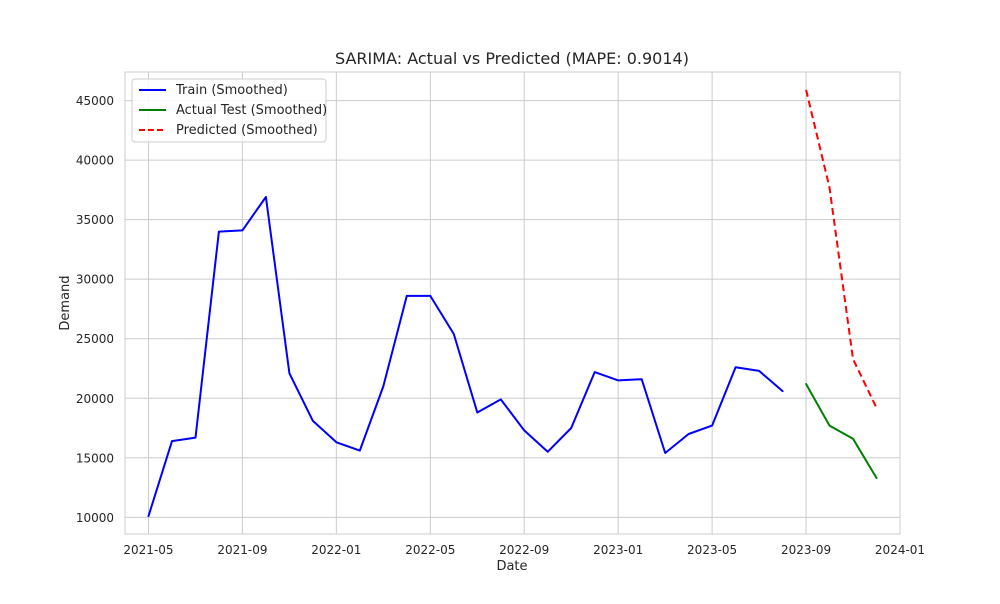 The image size is (1000, 604). I want to click on x-tick-label: 2021-05, so click(148, 550).